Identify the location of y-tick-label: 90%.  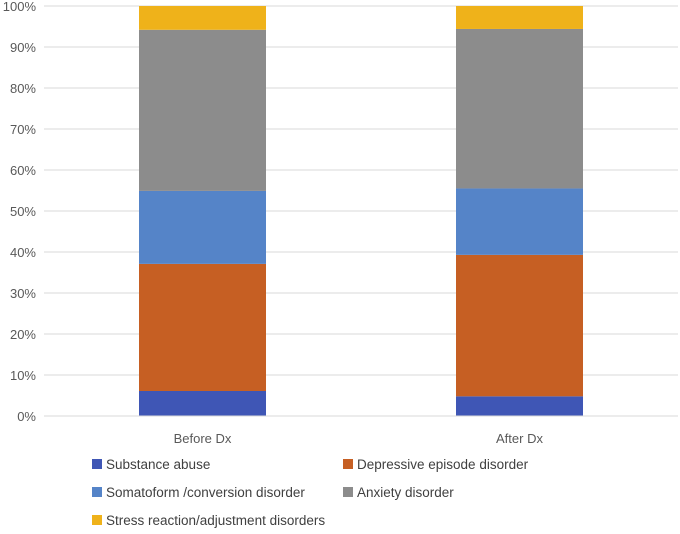
(23, 47).